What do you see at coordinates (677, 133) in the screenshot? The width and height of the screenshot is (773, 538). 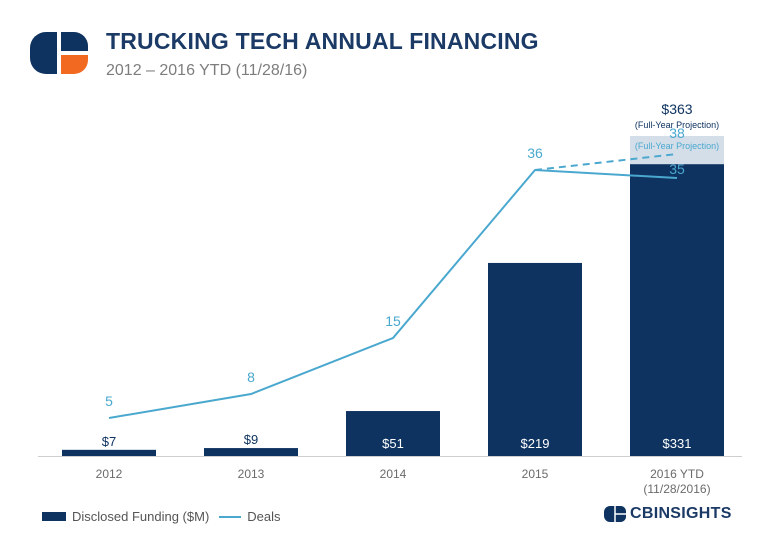 I see `deals-projection-label: 38` at bounding box center [677, 133].